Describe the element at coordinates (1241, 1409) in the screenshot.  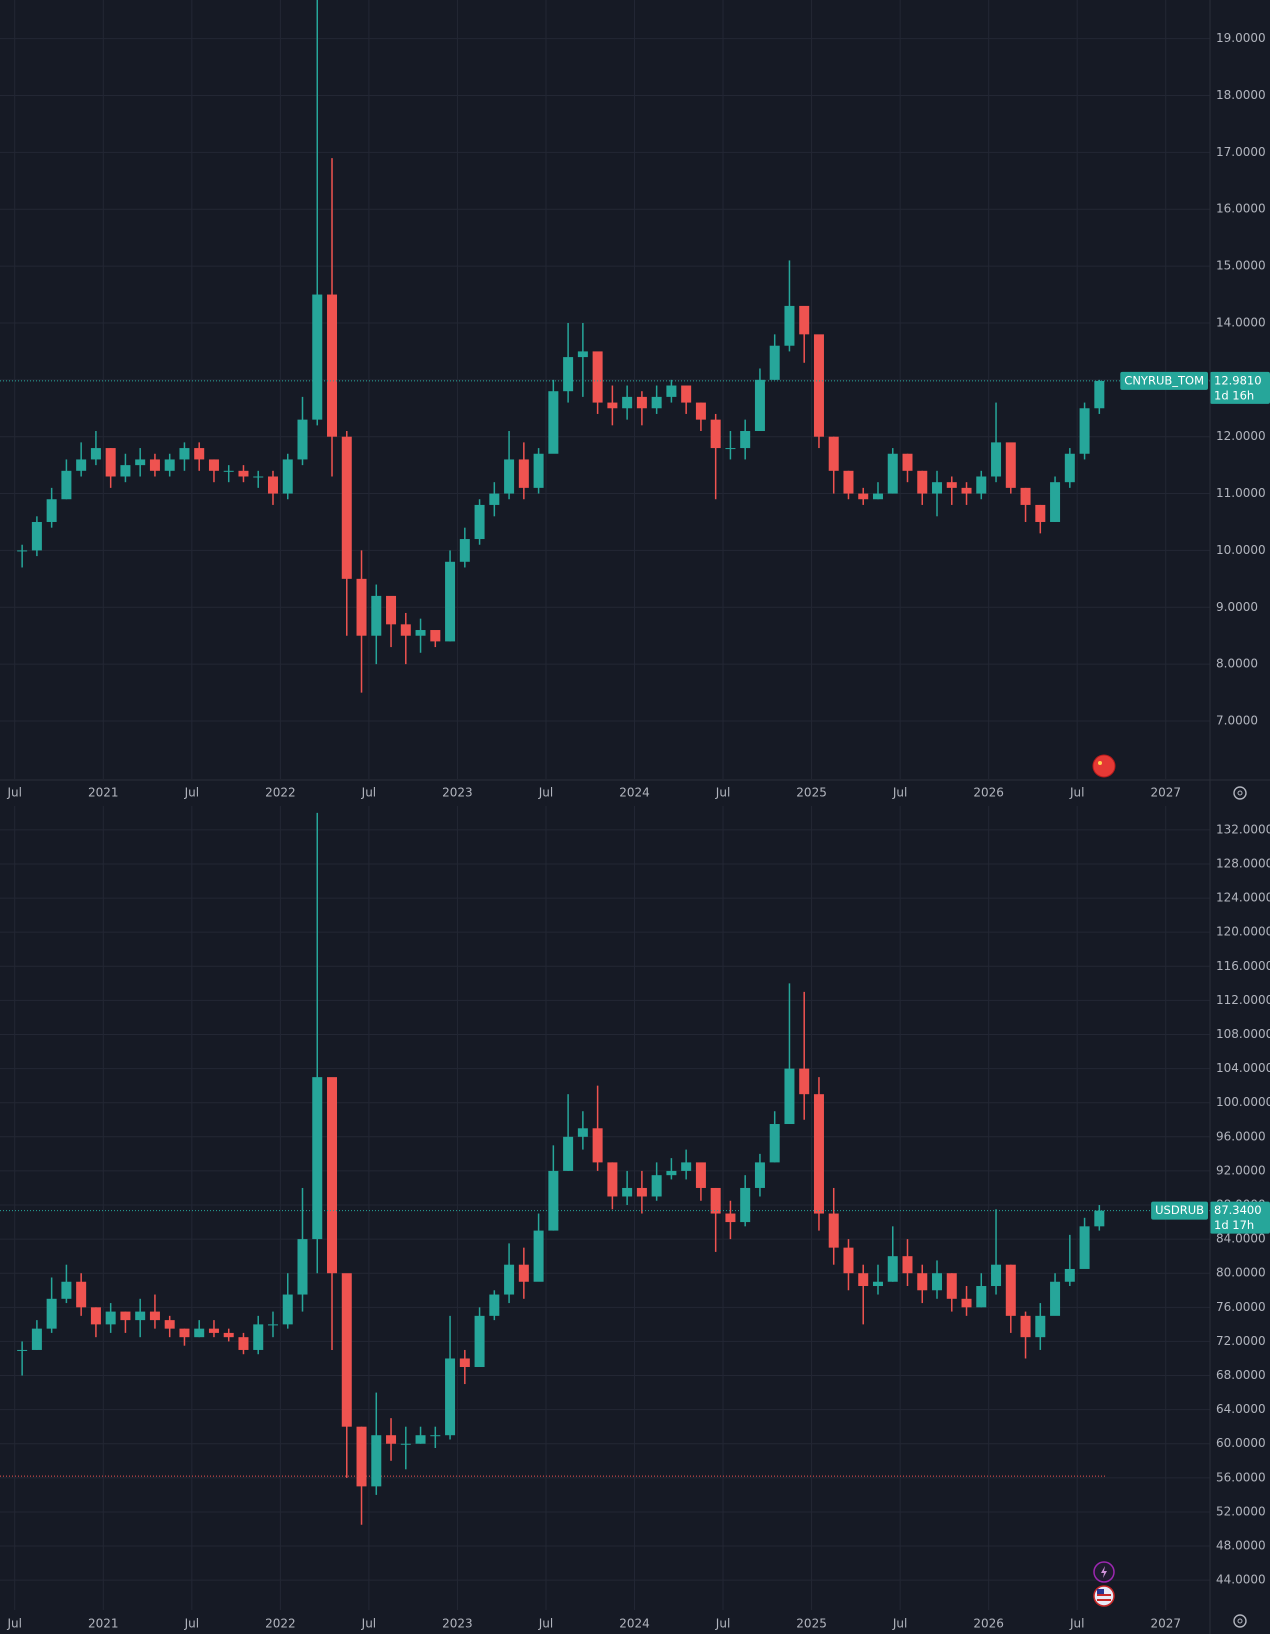
I see `y-tick-label: 64.0000` at that location.